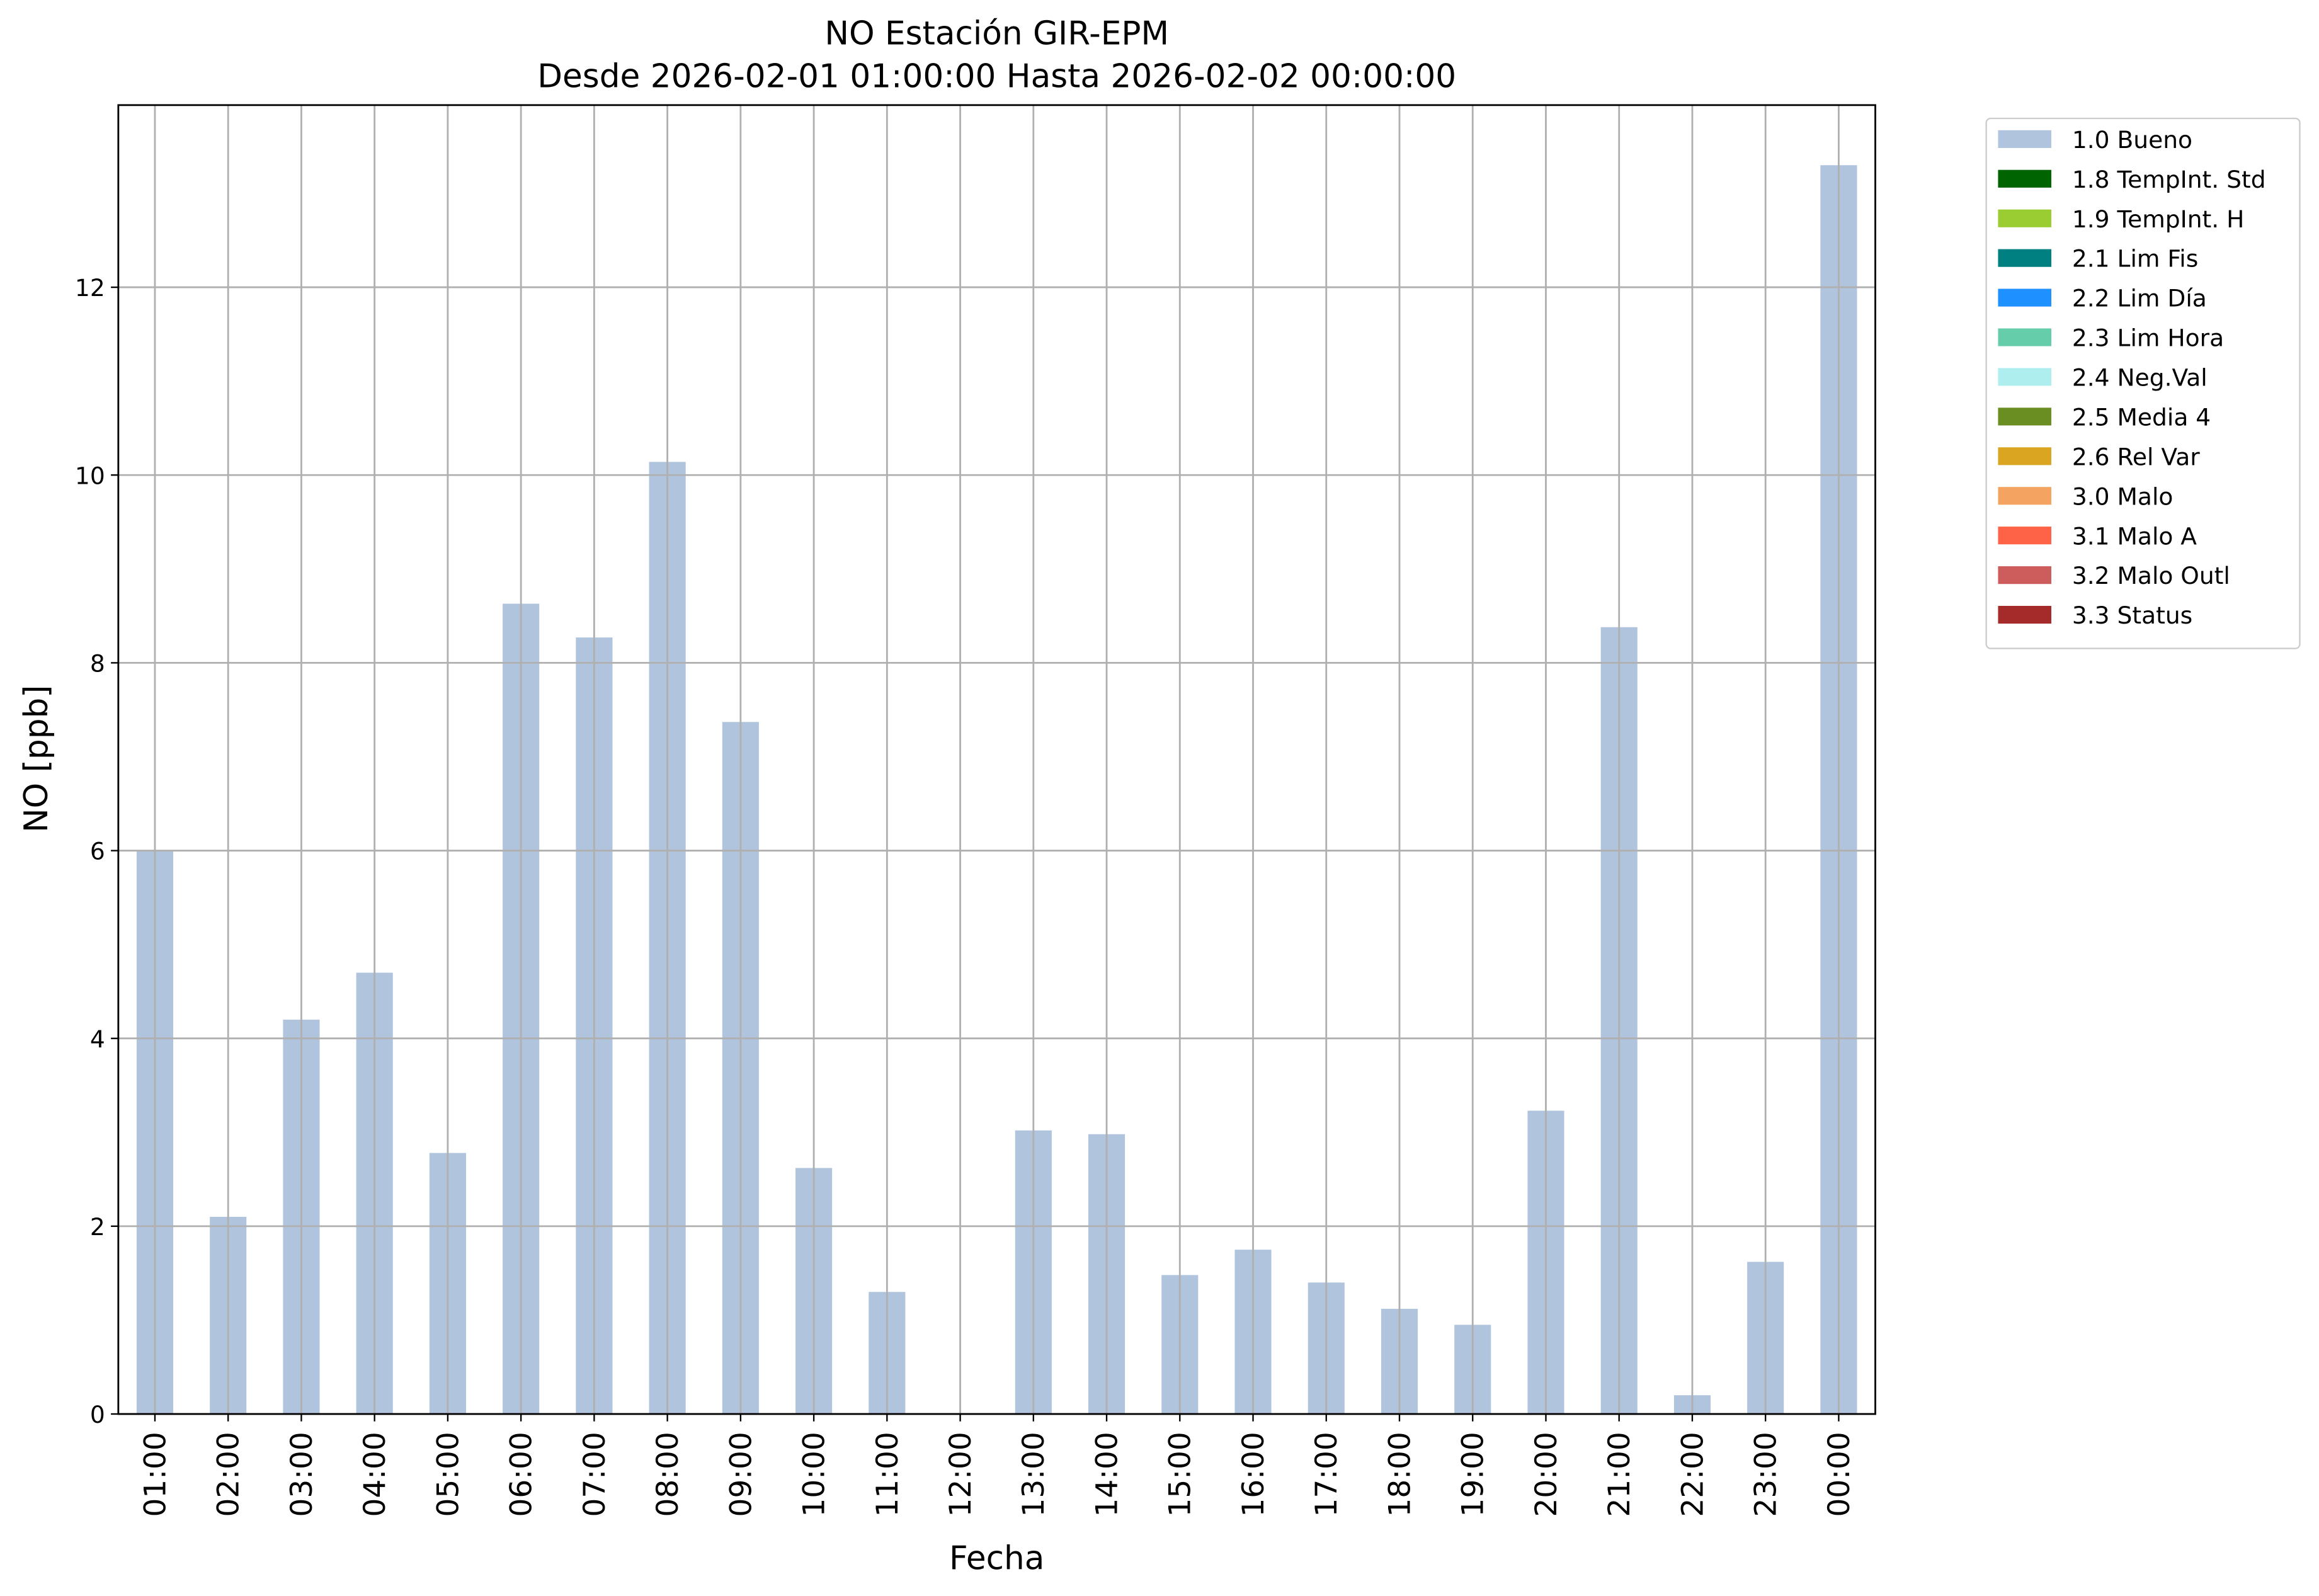 Image resolution: width=2319 pixels, height=1596 pixels. Describe the element at coordinates (521, 1474) in the screenshot. I see `x-tick-label: 06:00` at that location.